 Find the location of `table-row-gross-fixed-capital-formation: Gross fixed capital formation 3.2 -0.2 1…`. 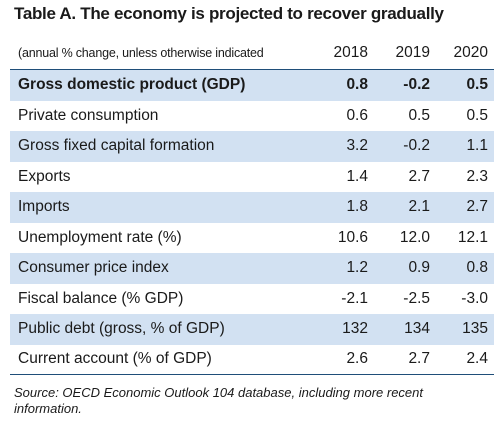

table-row-gross-fixed-capital-formation: Gross fixed capital formation 3.2 -0.2 1… is located at coordinates (252, 146).